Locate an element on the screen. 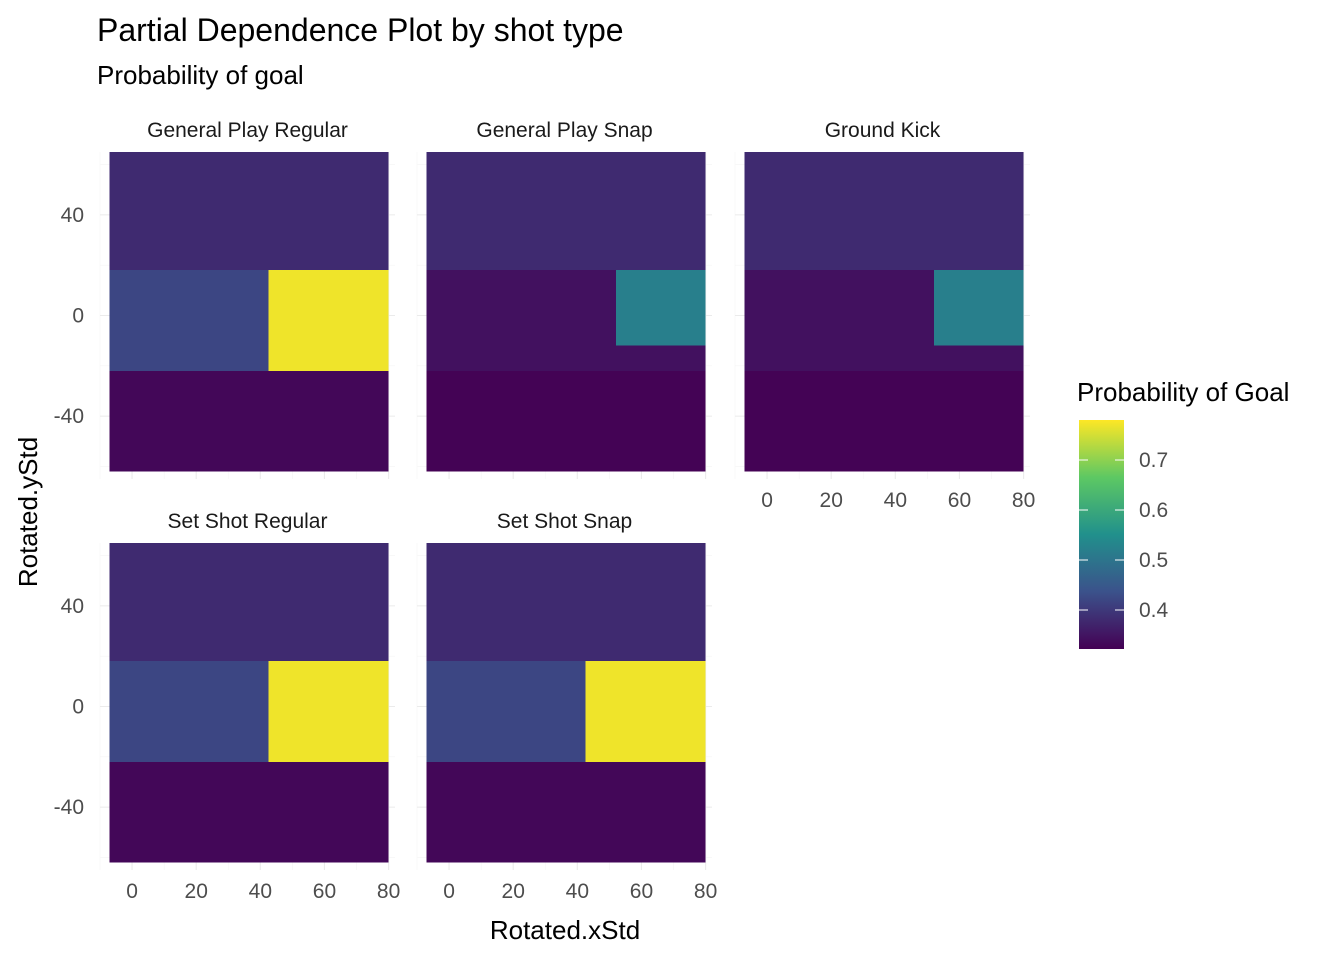 This screenshot has height=960, width=1344. legend-tick-label: 0.4 is located at coordinates (1154, 610).